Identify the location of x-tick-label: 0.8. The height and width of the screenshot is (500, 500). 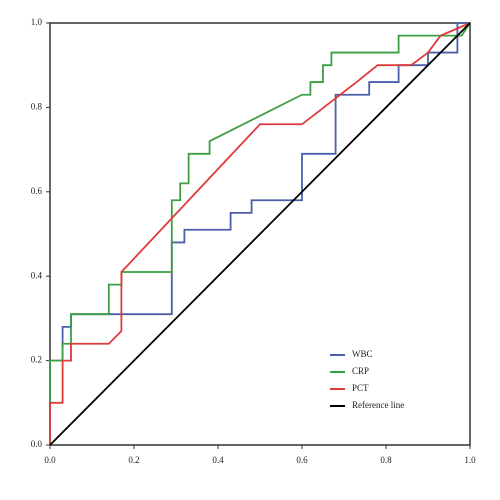
(386, 460).